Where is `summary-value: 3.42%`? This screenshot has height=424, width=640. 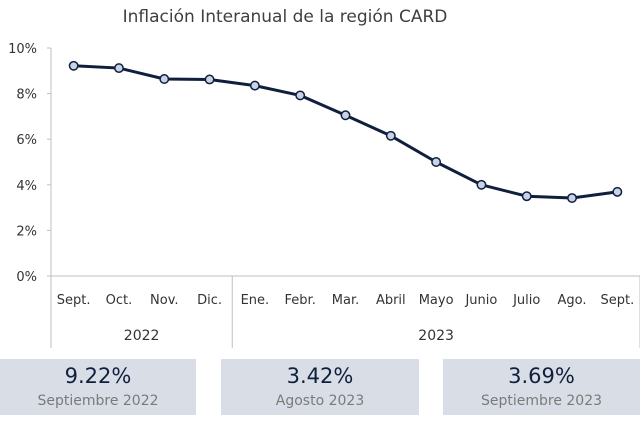
summary-value: 3.42% is located at coordinates (320, 375).